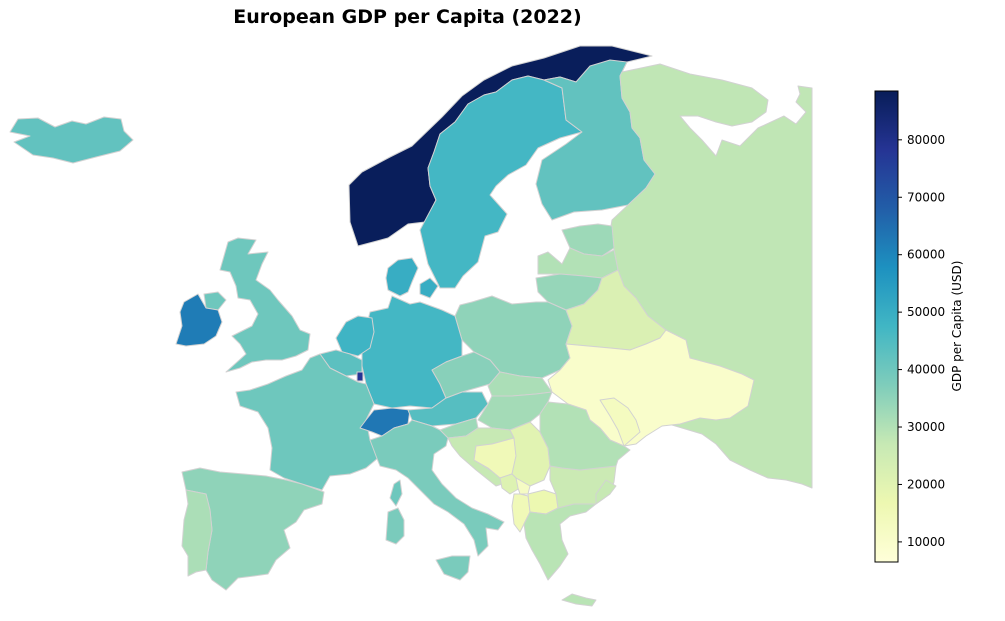 The image size is (1005, 621). What do you see at coordinates (560, 539) in the screenshot?
I see `country-greece` at bounding box center [560, 539].